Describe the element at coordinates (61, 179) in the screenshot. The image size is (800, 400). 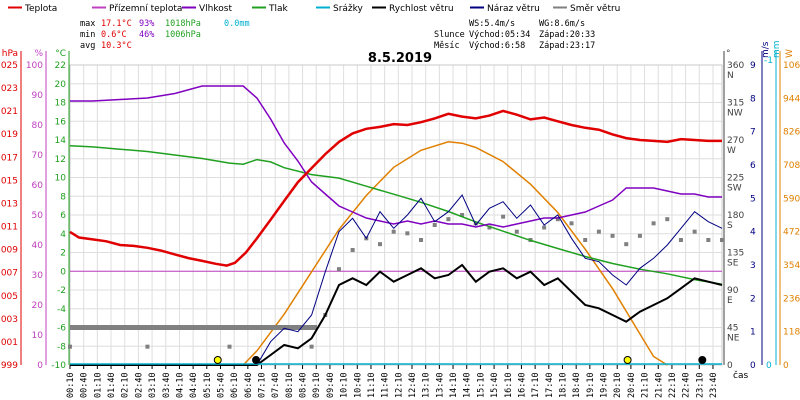
I see `temp-axis-tick: 10` at that location.